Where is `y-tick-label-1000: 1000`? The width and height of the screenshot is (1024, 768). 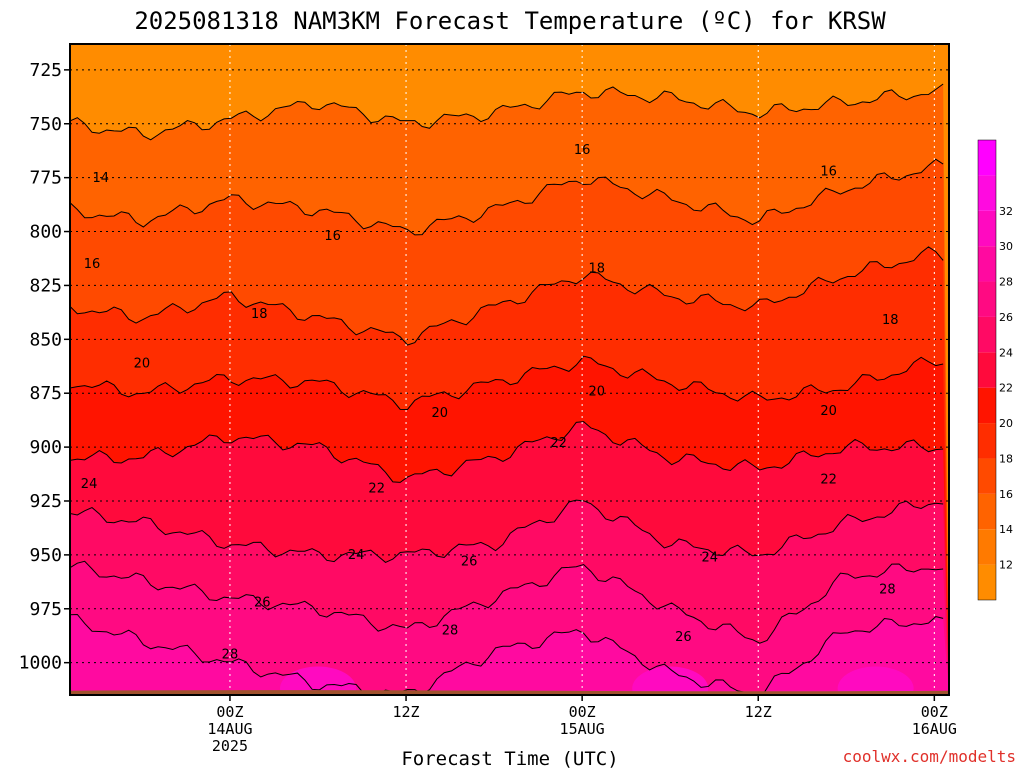 y-tick-label-1000: 1000 is located at coordinates (40, 663).